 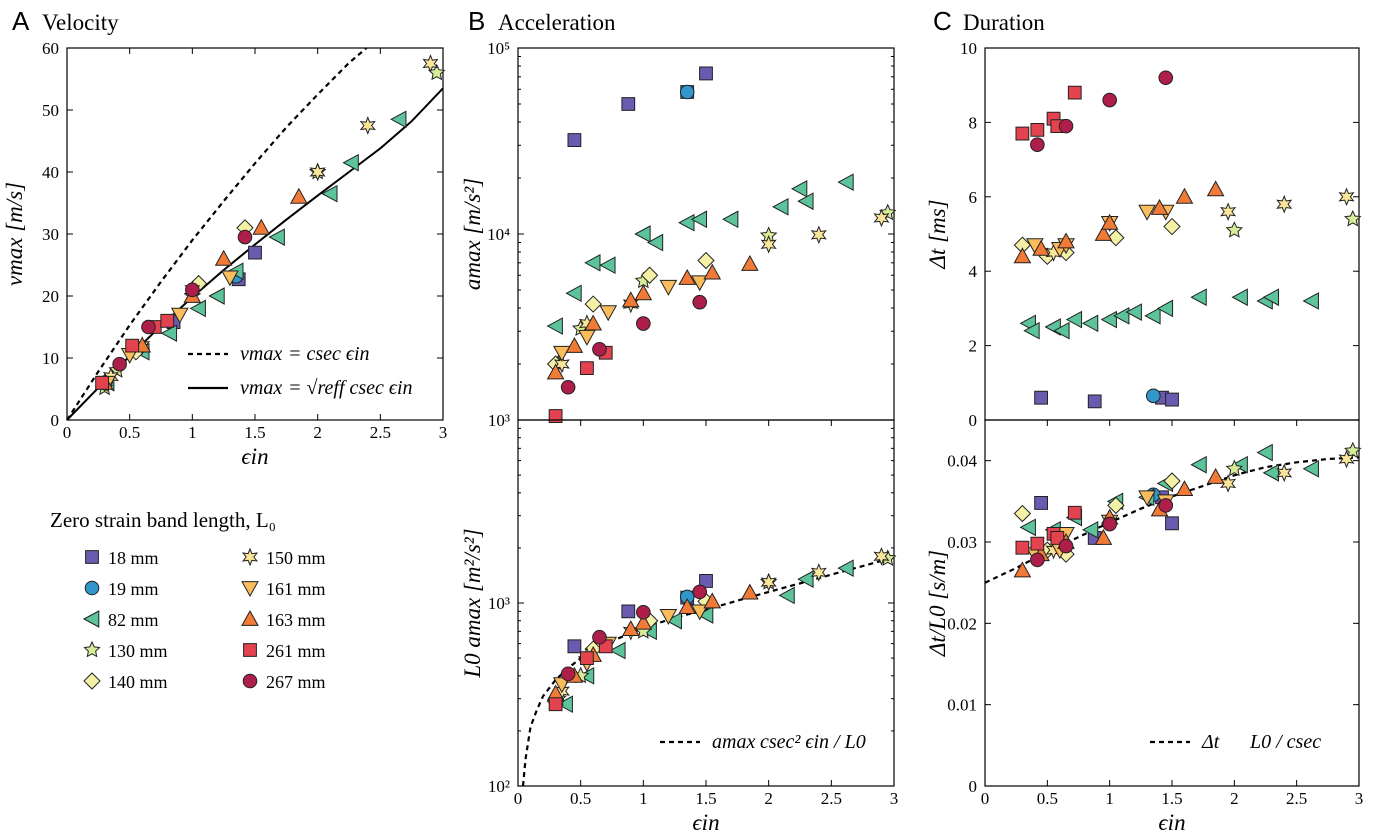 What do you see at coordinates (973, 346) in the screenshot?
I see `y-tick-label: 2` at bounding box center [973, 346].